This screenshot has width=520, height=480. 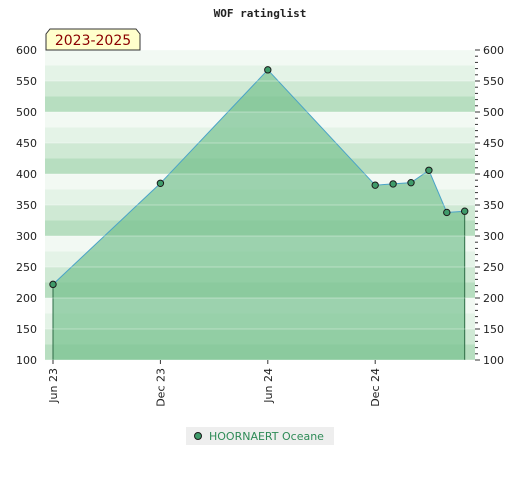 What do you see at coordinates (493, 236) in the screenshot?
I see `y-tick-label-right: 300` at bounding box center [493, 236].